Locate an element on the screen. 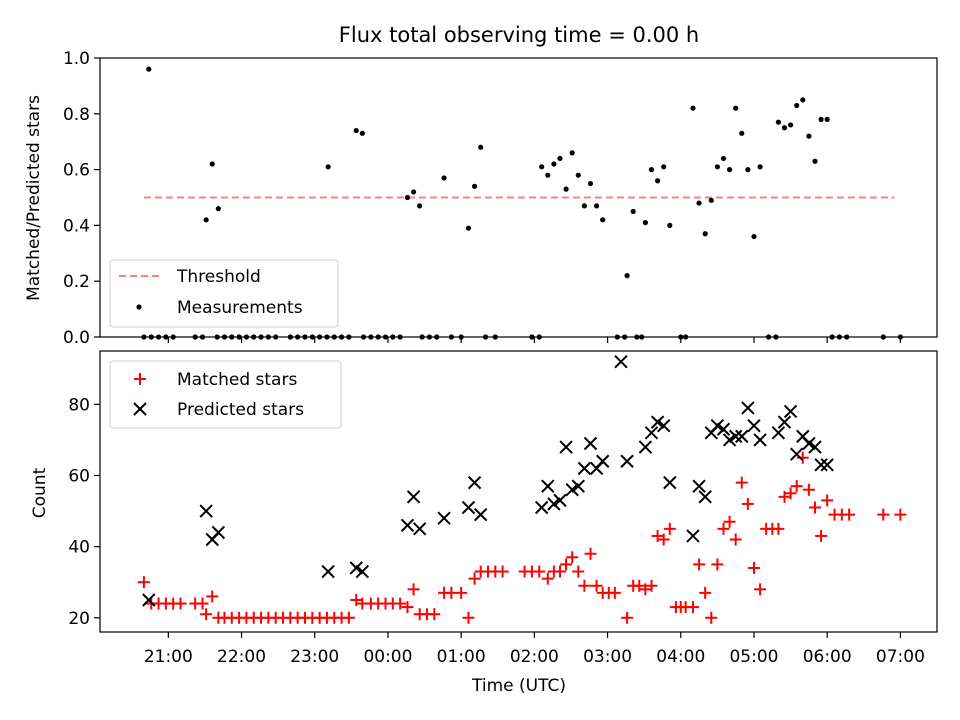 The image size is (960, 720). x-tick-label: 07:00 is located at coordinates (900, 657).